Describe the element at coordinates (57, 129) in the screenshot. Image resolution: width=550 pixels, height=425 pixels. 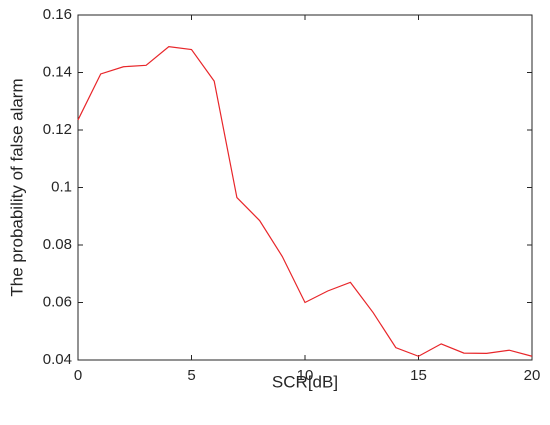
I see `y-tick-label: 0.12` at that location.